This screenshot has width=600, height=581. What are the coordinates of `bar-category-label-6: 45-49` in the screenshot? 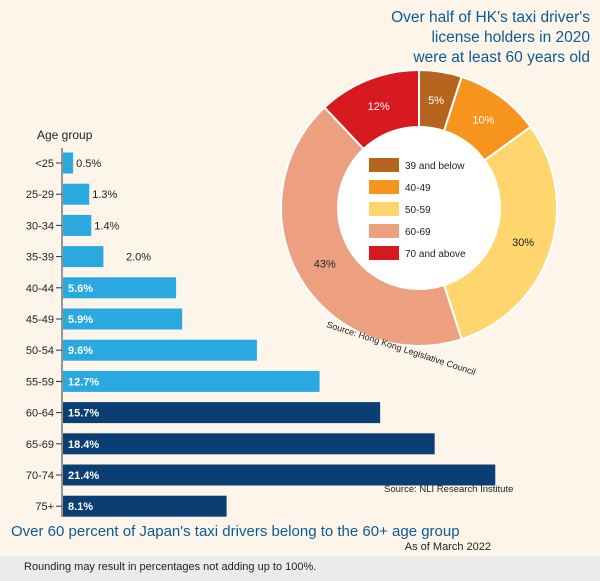 It's located at (40, 320).